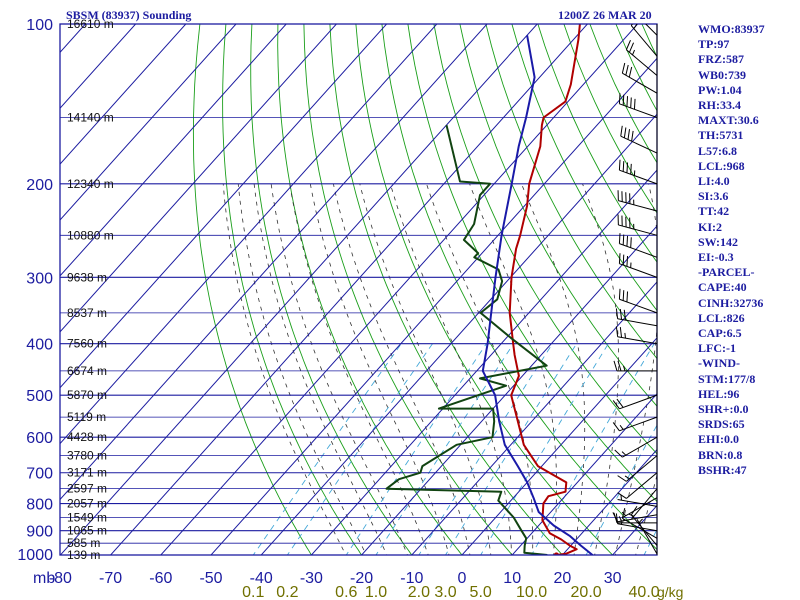 This screenshot has height=600, width=800. What do you see at coordinates (512, 578) in the screenshot?
I see `temperature-tick-label: 10` at bounding box center [512, 578].